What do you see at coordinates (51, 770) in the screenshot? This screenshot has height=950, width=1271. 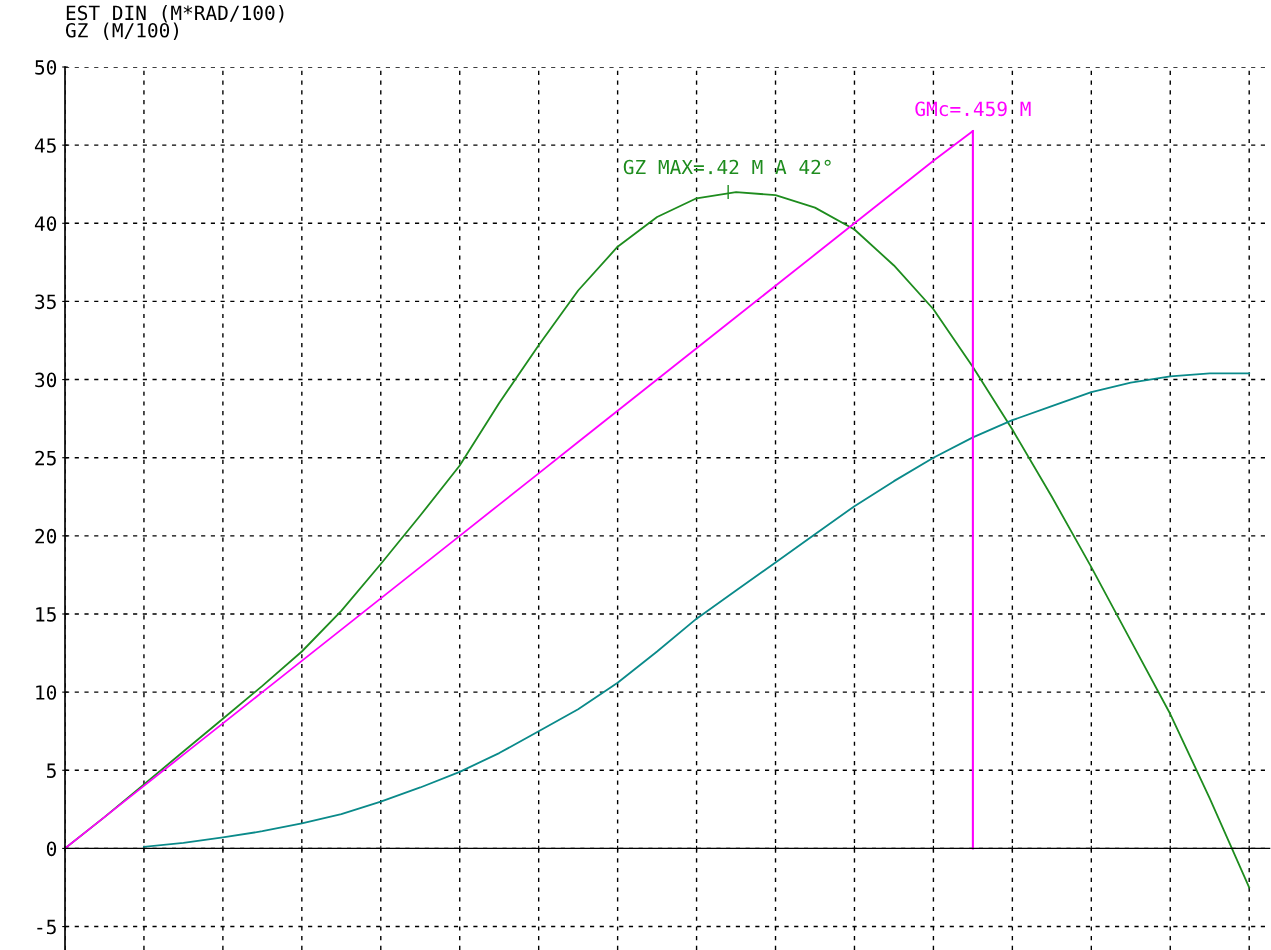 I see `y-tick-label: 5` at bounding box center [51, 770].